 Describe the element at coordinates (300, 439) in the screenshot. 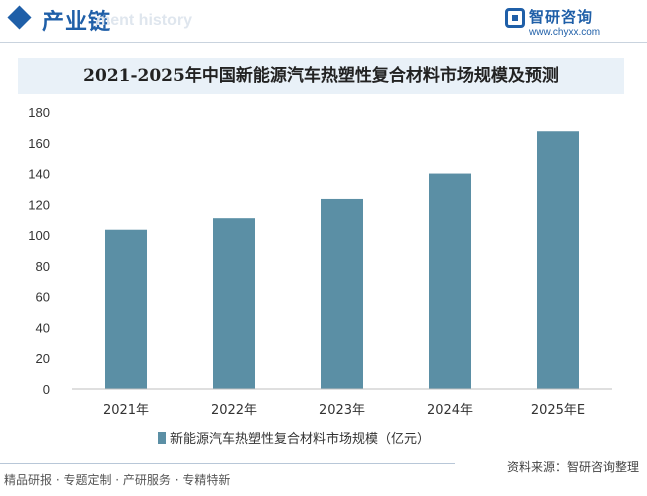

I see `legend-label: 新能源汽车热塑性复合材料市场规模（亿元）` at that location.